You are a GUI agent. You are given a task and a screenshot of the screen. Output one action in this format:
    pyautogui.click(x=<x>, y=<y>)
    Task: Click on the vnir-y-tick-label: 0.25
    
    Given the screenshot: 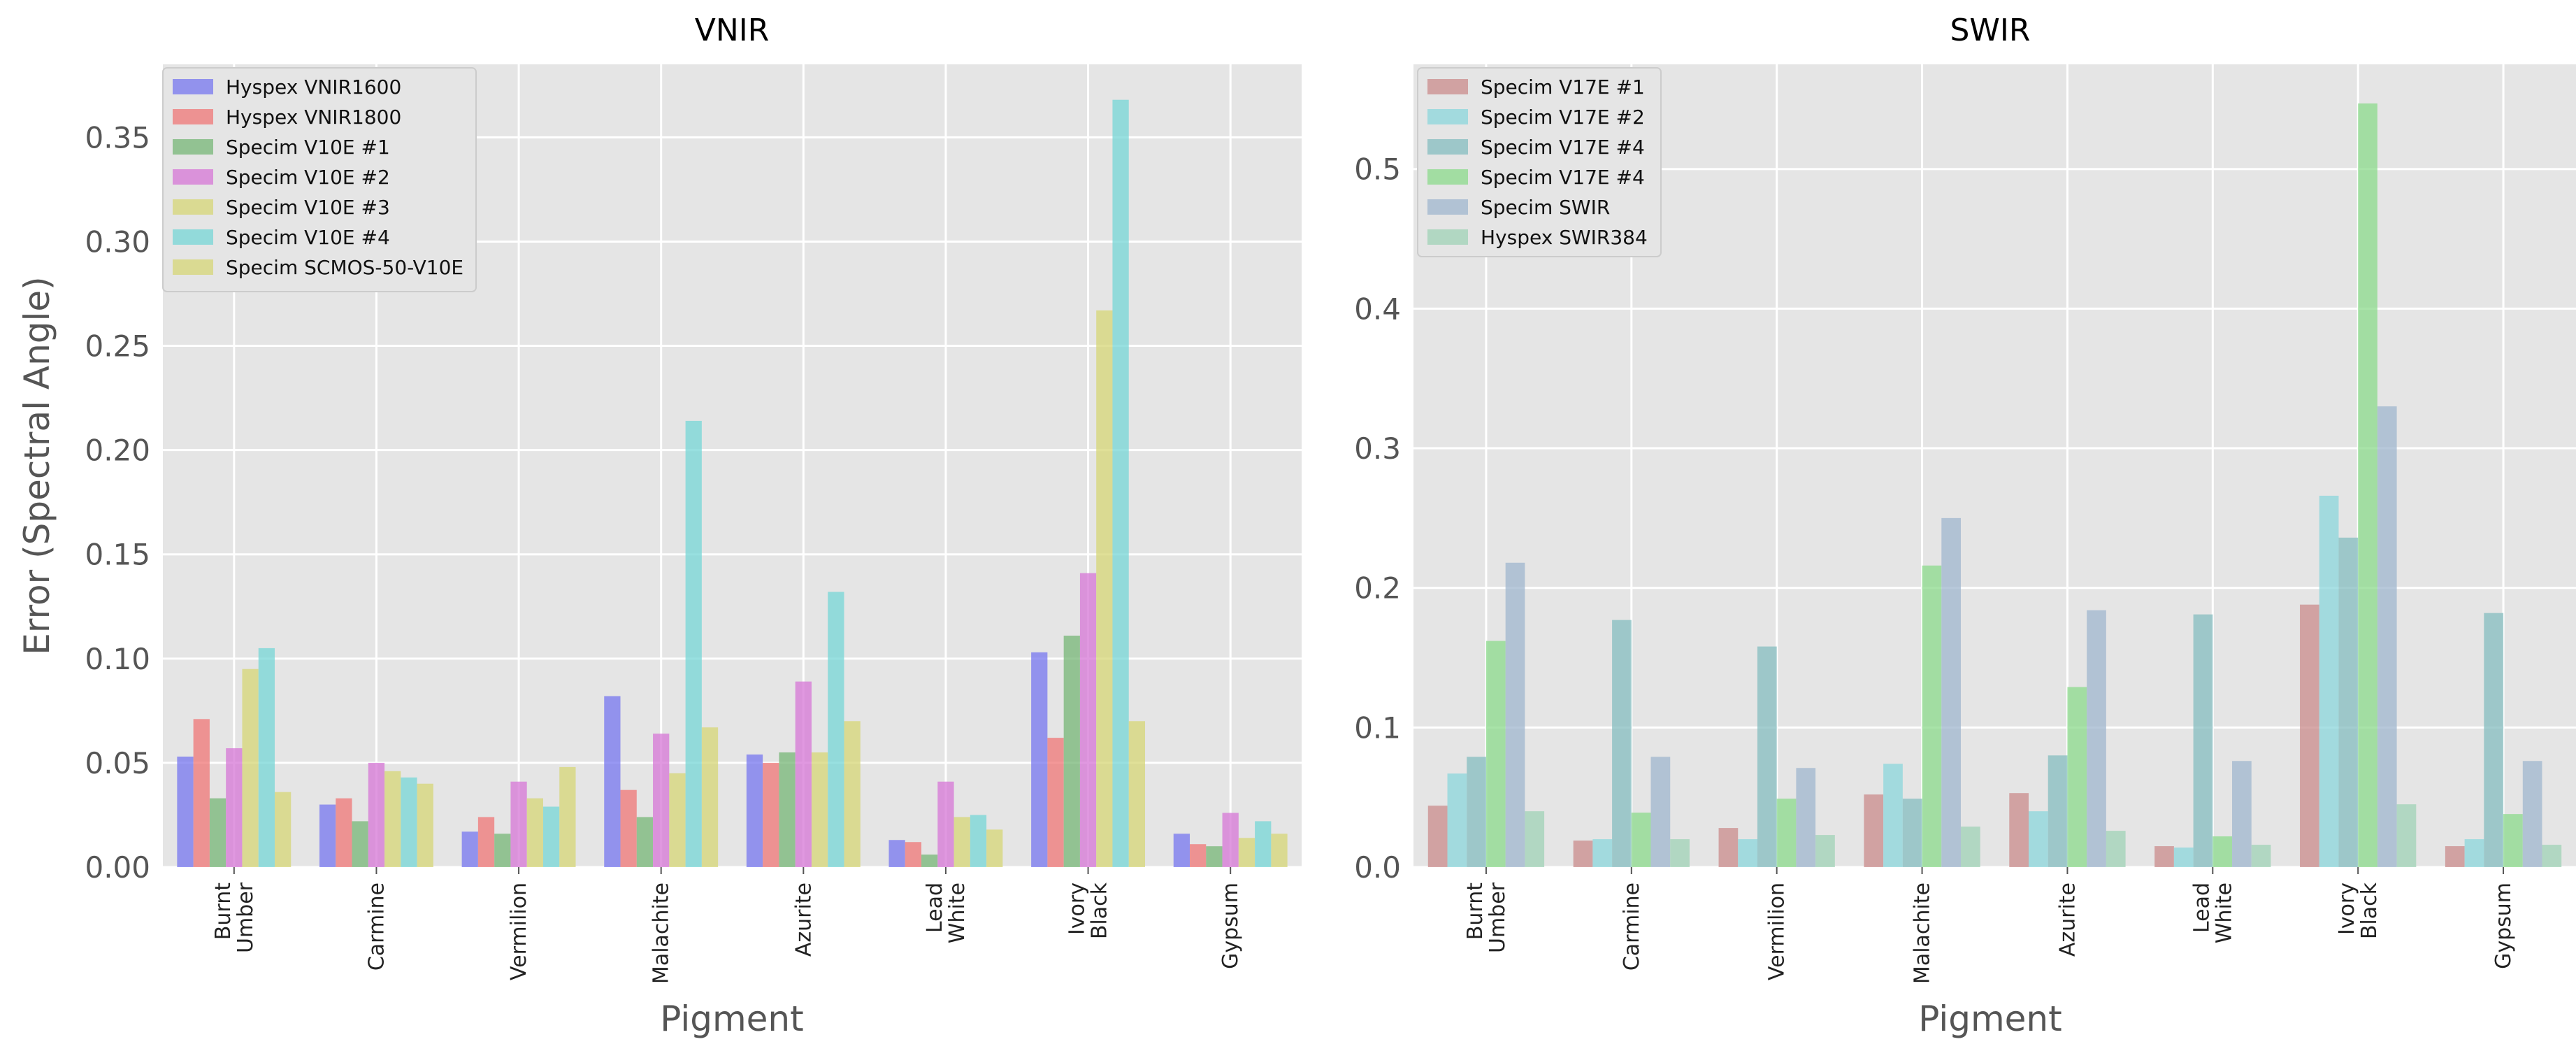 What is the action you would take?
    pyautogui.click(x=117, y=346)
    